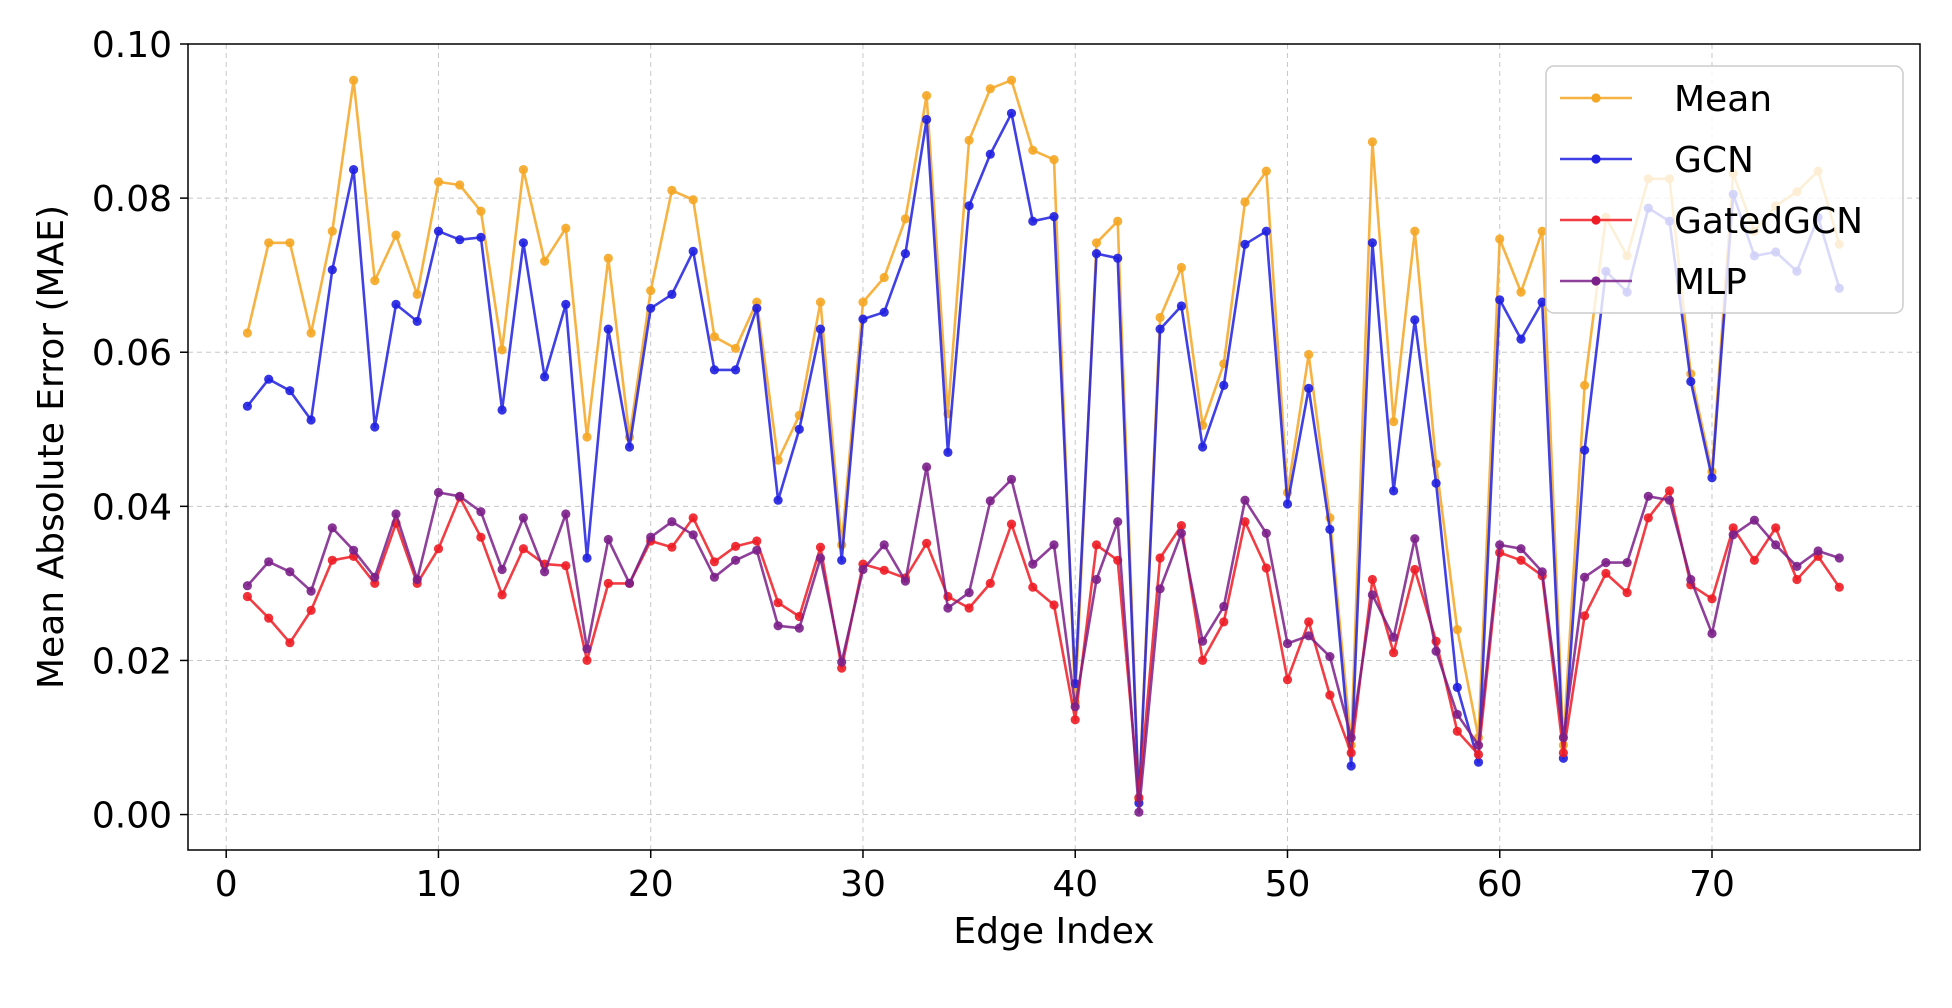 This screenshot has width=1952, height=1008. Describe the element at coordinates (226, 884) in the screenshot. I see `x-tick-label: 0` at that location.